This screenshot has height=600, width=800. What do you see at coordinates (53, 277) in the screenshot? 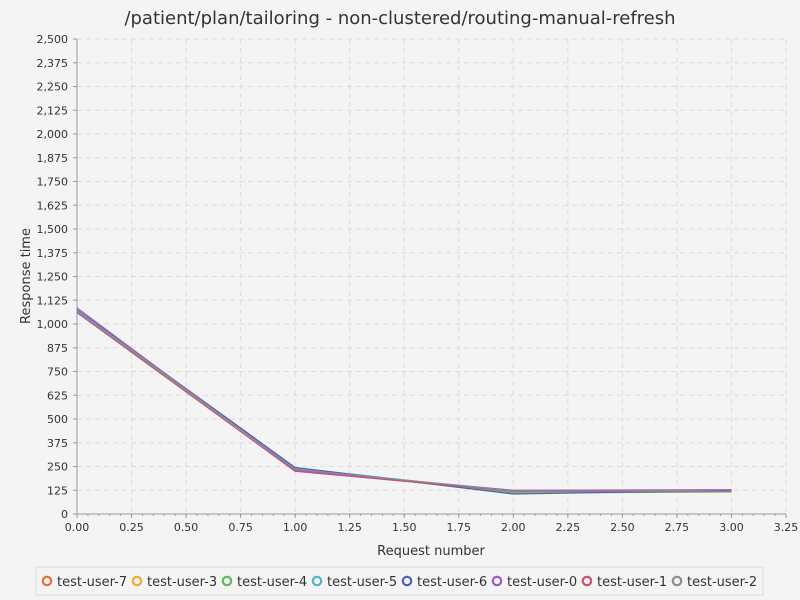
I see `y-tick-label: 1,250` at bounding box center [53, 277].